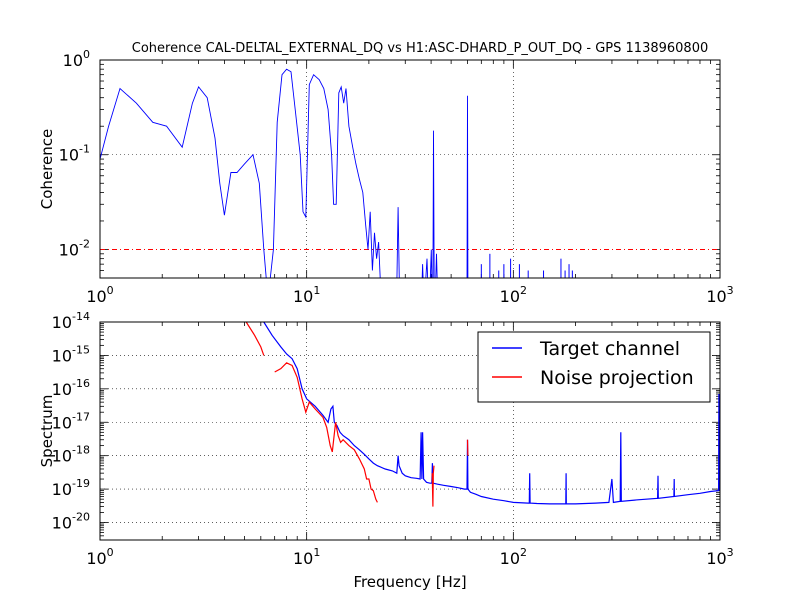  Describe the element at coordinates (409, 582) in the screenshot. I see `x-axis-label: Frequency [Hz]` at that location.